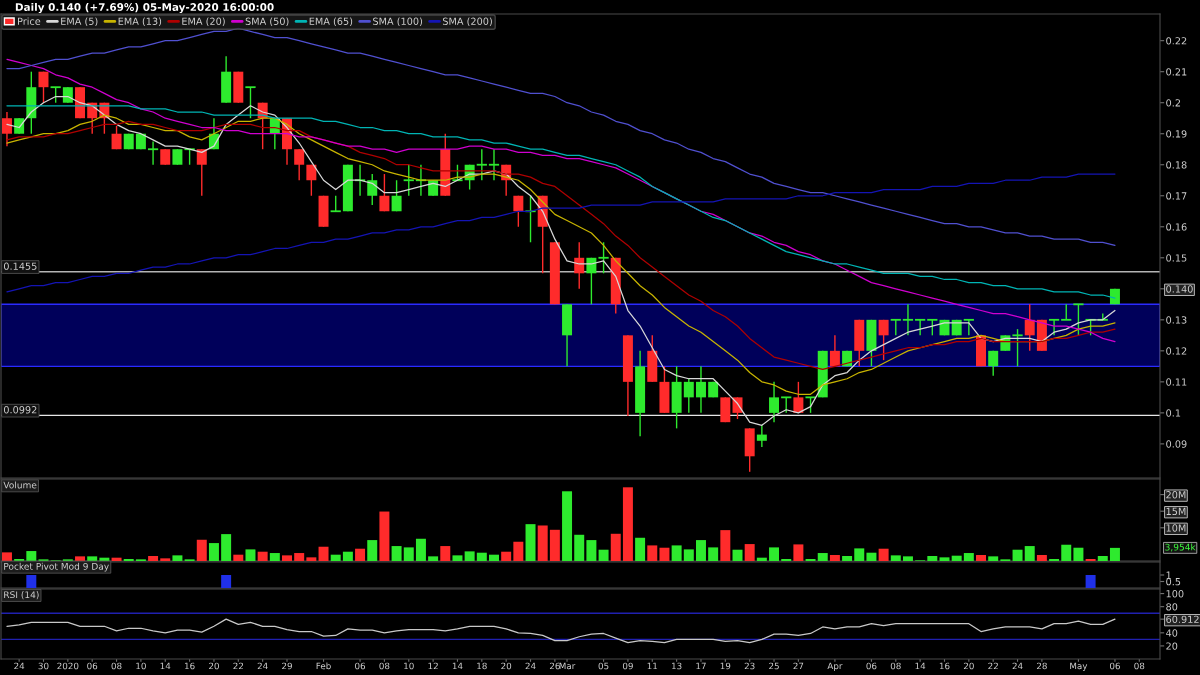  I want to click on y-tick-label: 0.19, so click(1176, 134).